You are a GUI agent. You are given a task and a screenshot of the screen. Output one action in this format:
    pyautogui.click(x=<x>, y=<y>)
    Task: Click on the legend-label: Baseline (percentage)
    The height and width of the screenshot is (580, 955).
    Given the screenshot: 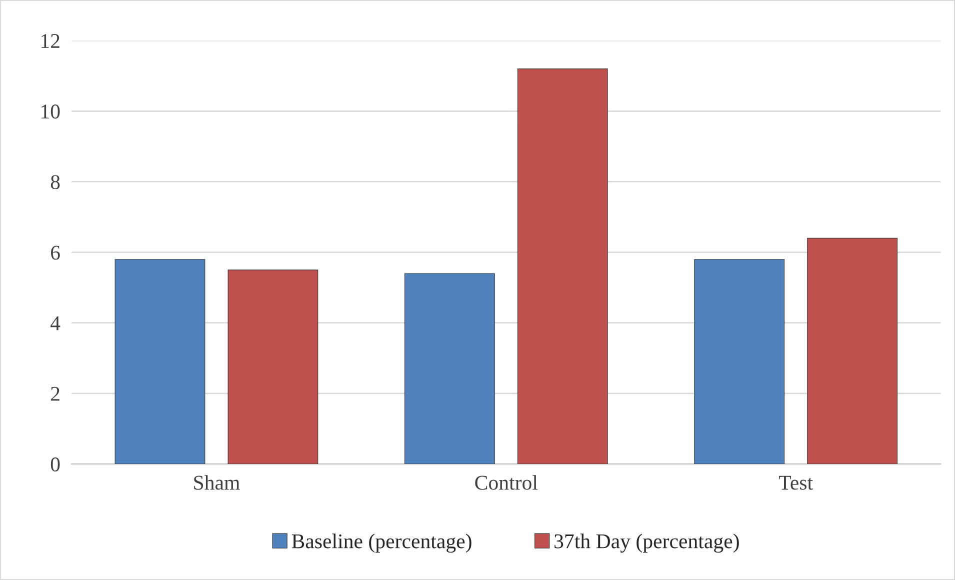 What is the action you would take?
    pyautogui.click(x=382, y=543)
    